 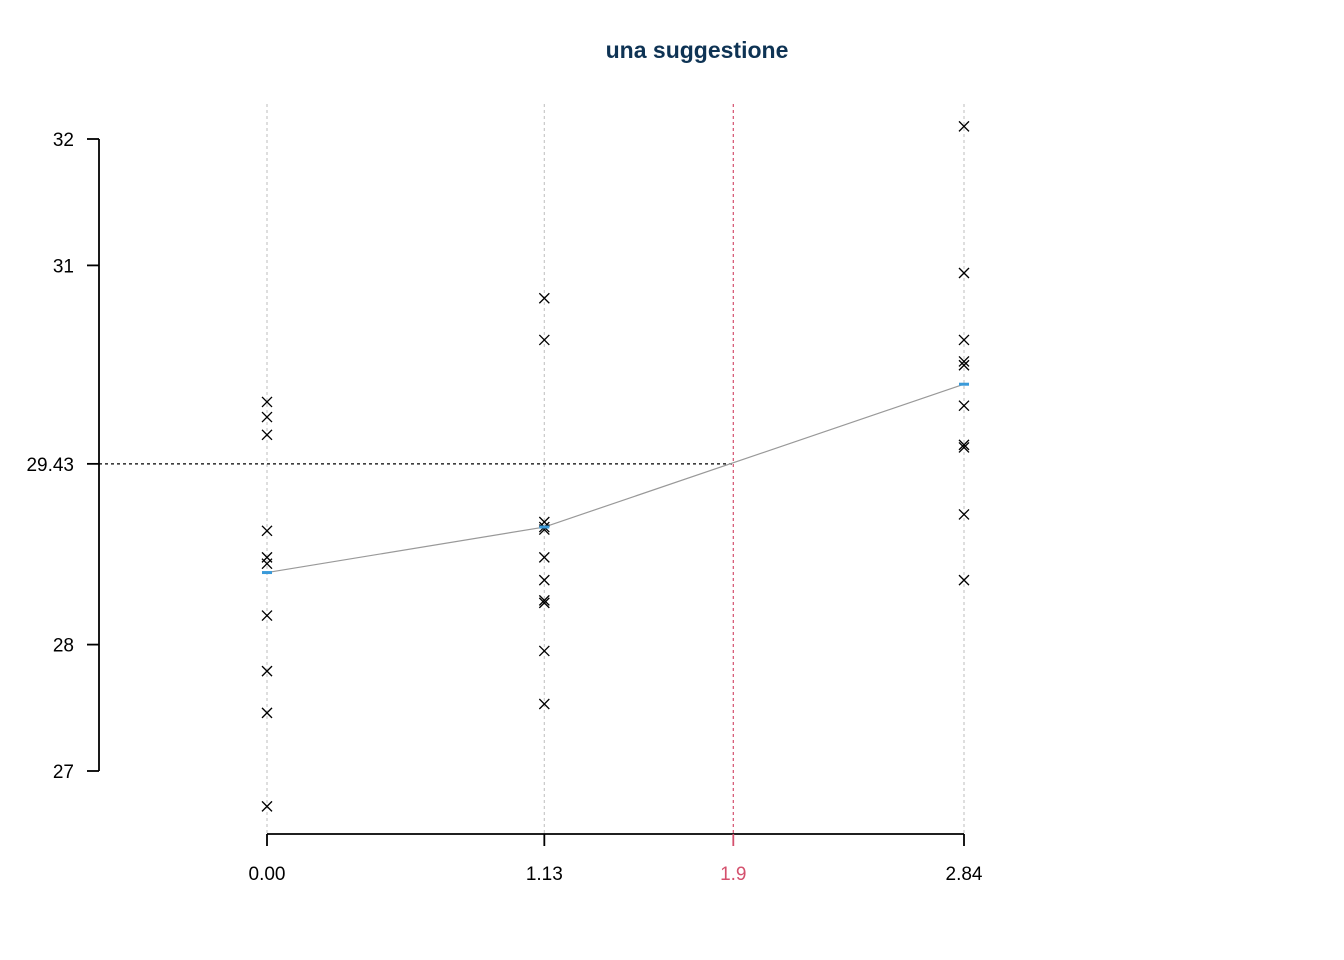 I want to click on x-tick-label: 0.00, so click(x=267, y=874).